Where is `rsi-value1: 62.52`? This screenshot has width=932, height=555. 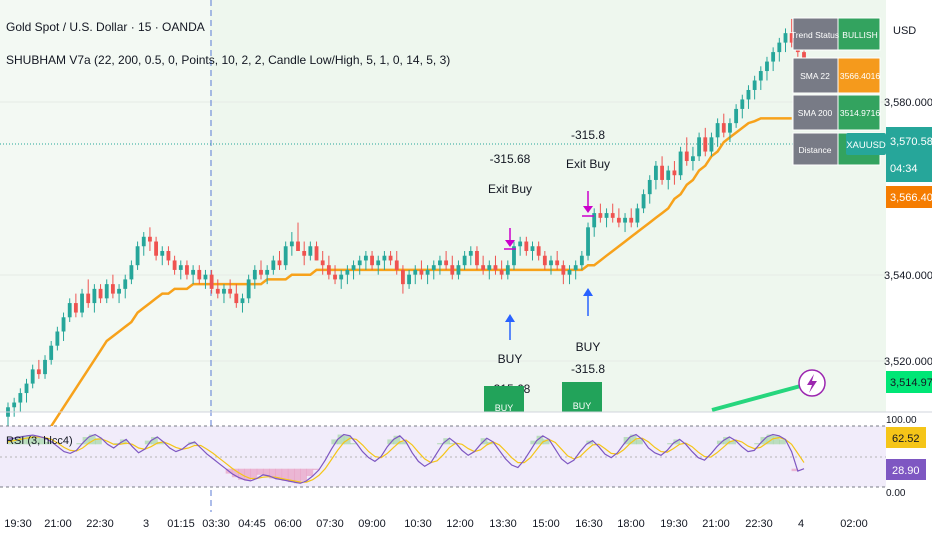 rsi-value1: 62.52 is located at coordinates (906, 439).